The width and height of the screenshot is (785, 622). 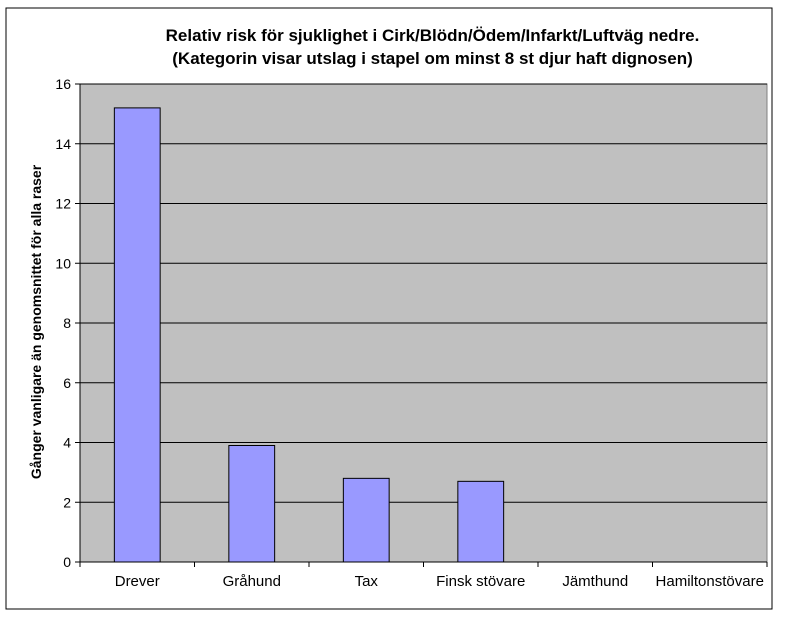 What do you see at coordinates (480, 581) in the screenshot?
I see `x-tick-label: Finsk stövare` at bounding box center [480, 581].